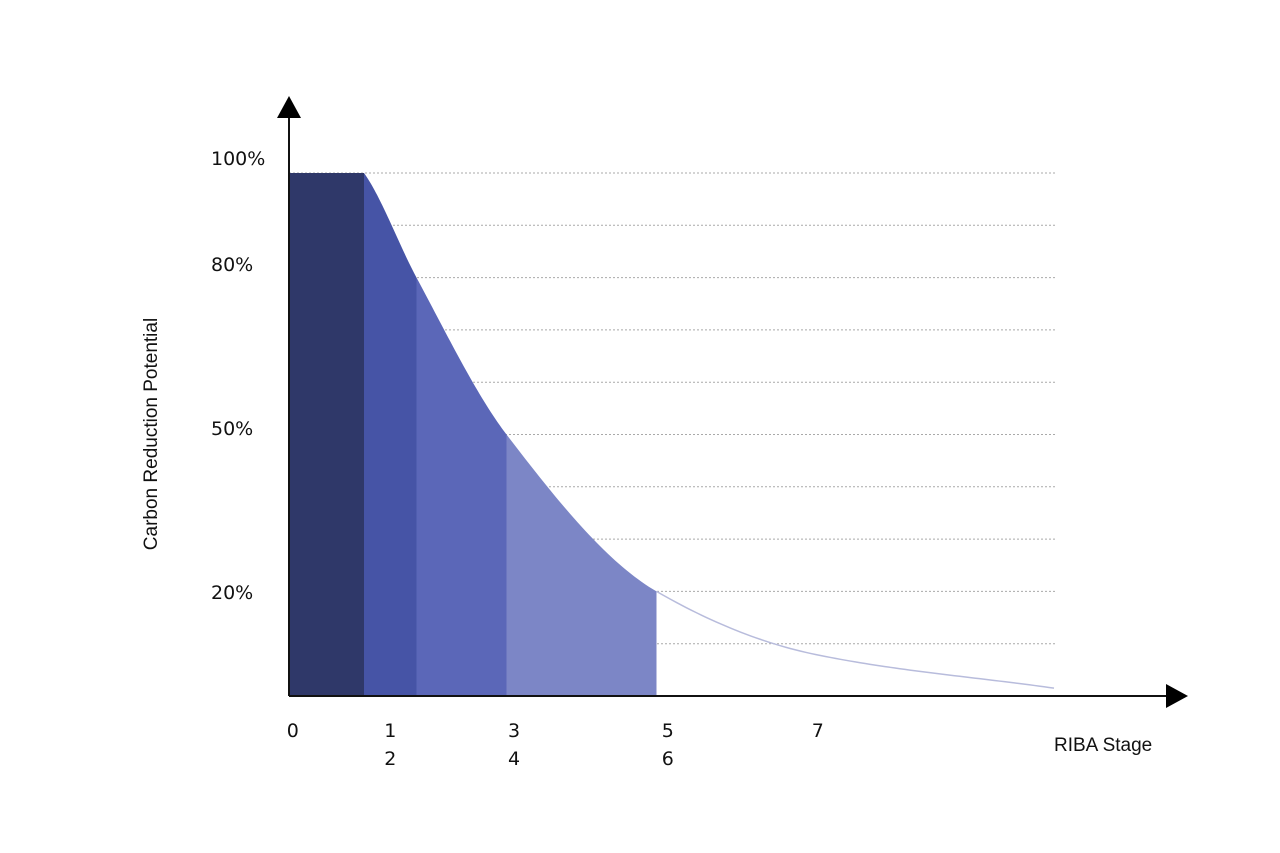 This screenshot has width=1280, height=853. I want to click on x-tick-label: 4, so click(514, 759).